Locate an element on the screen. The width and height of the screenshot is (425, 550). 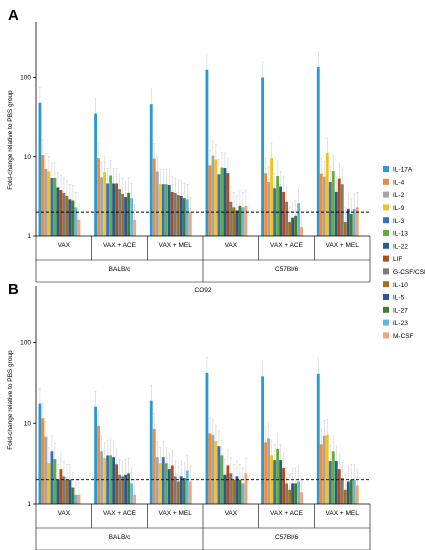
legend-label: IL-13 is located at coordinates (400, 234).